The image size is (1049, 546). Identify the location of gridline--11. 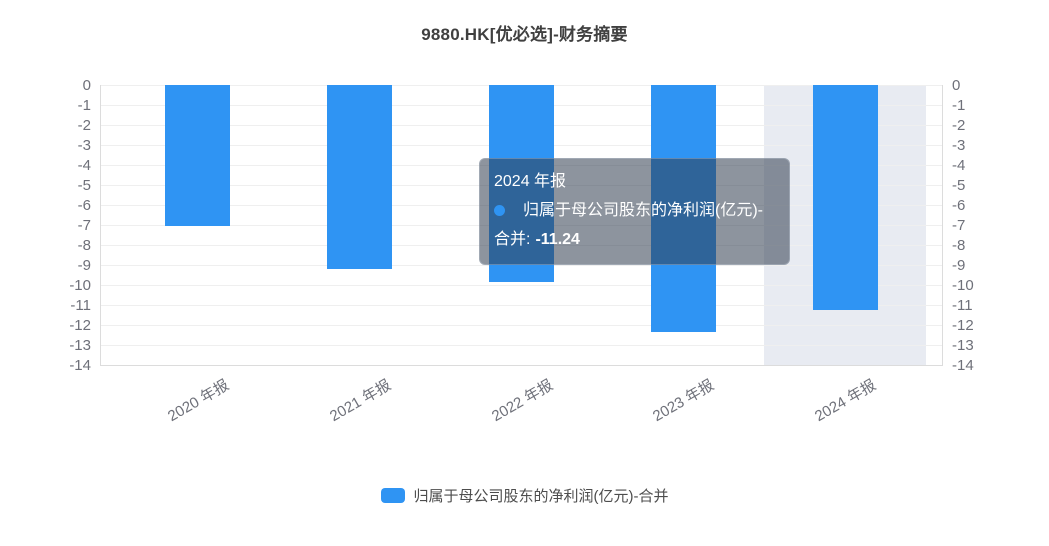
(521, 305).